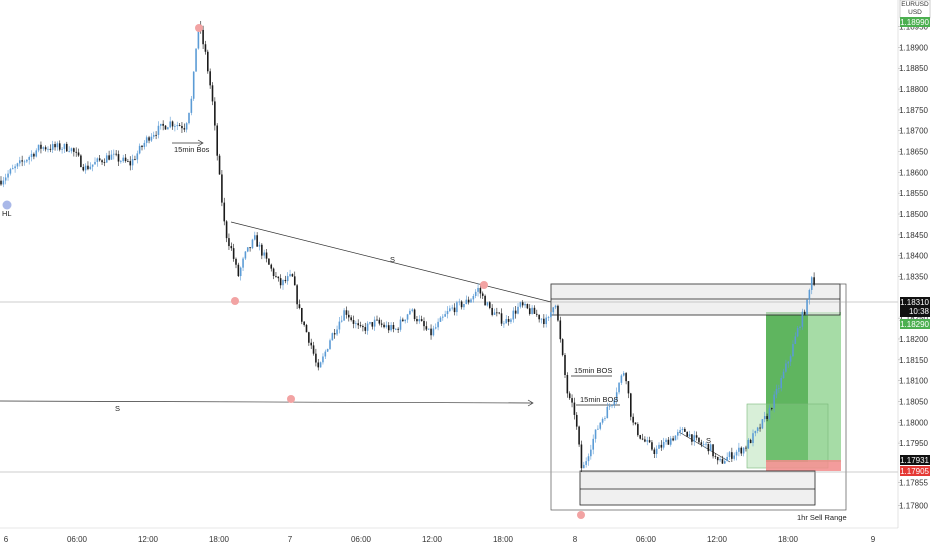  Describe the element at coordinates (704, 447) in the screenshot. I see `trendline-s-right` at that location.